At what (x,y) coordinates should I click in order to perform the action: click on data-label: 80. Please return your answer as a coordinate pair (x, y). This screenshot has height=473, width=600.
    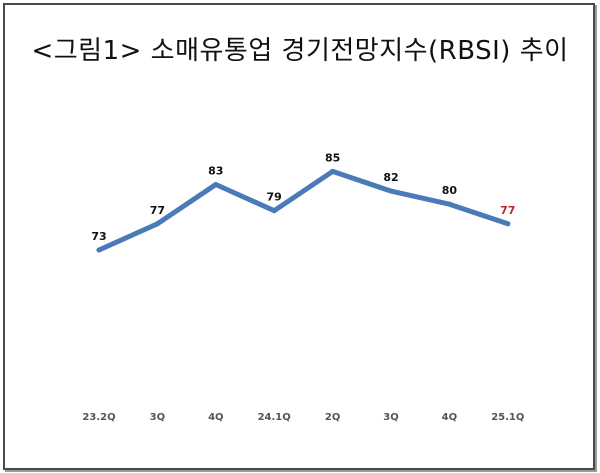
    Looking at the image, I should click on (450, 190).